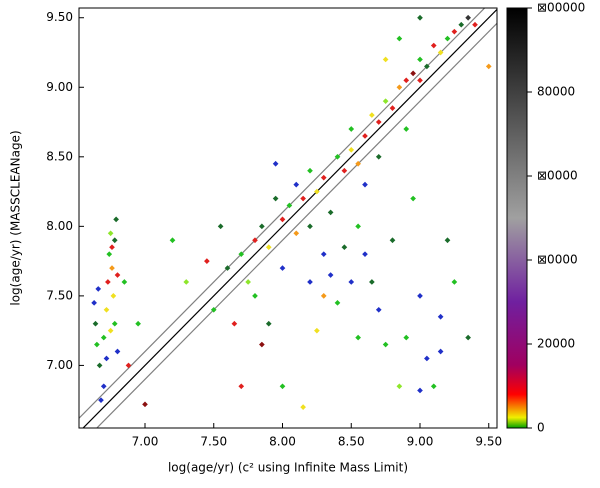 The image size is (600, 488). What do you see at coordinates (282, 442) in the screenshot?
I see `x-tick-label: 8.00` at bounding box center [282, 442].